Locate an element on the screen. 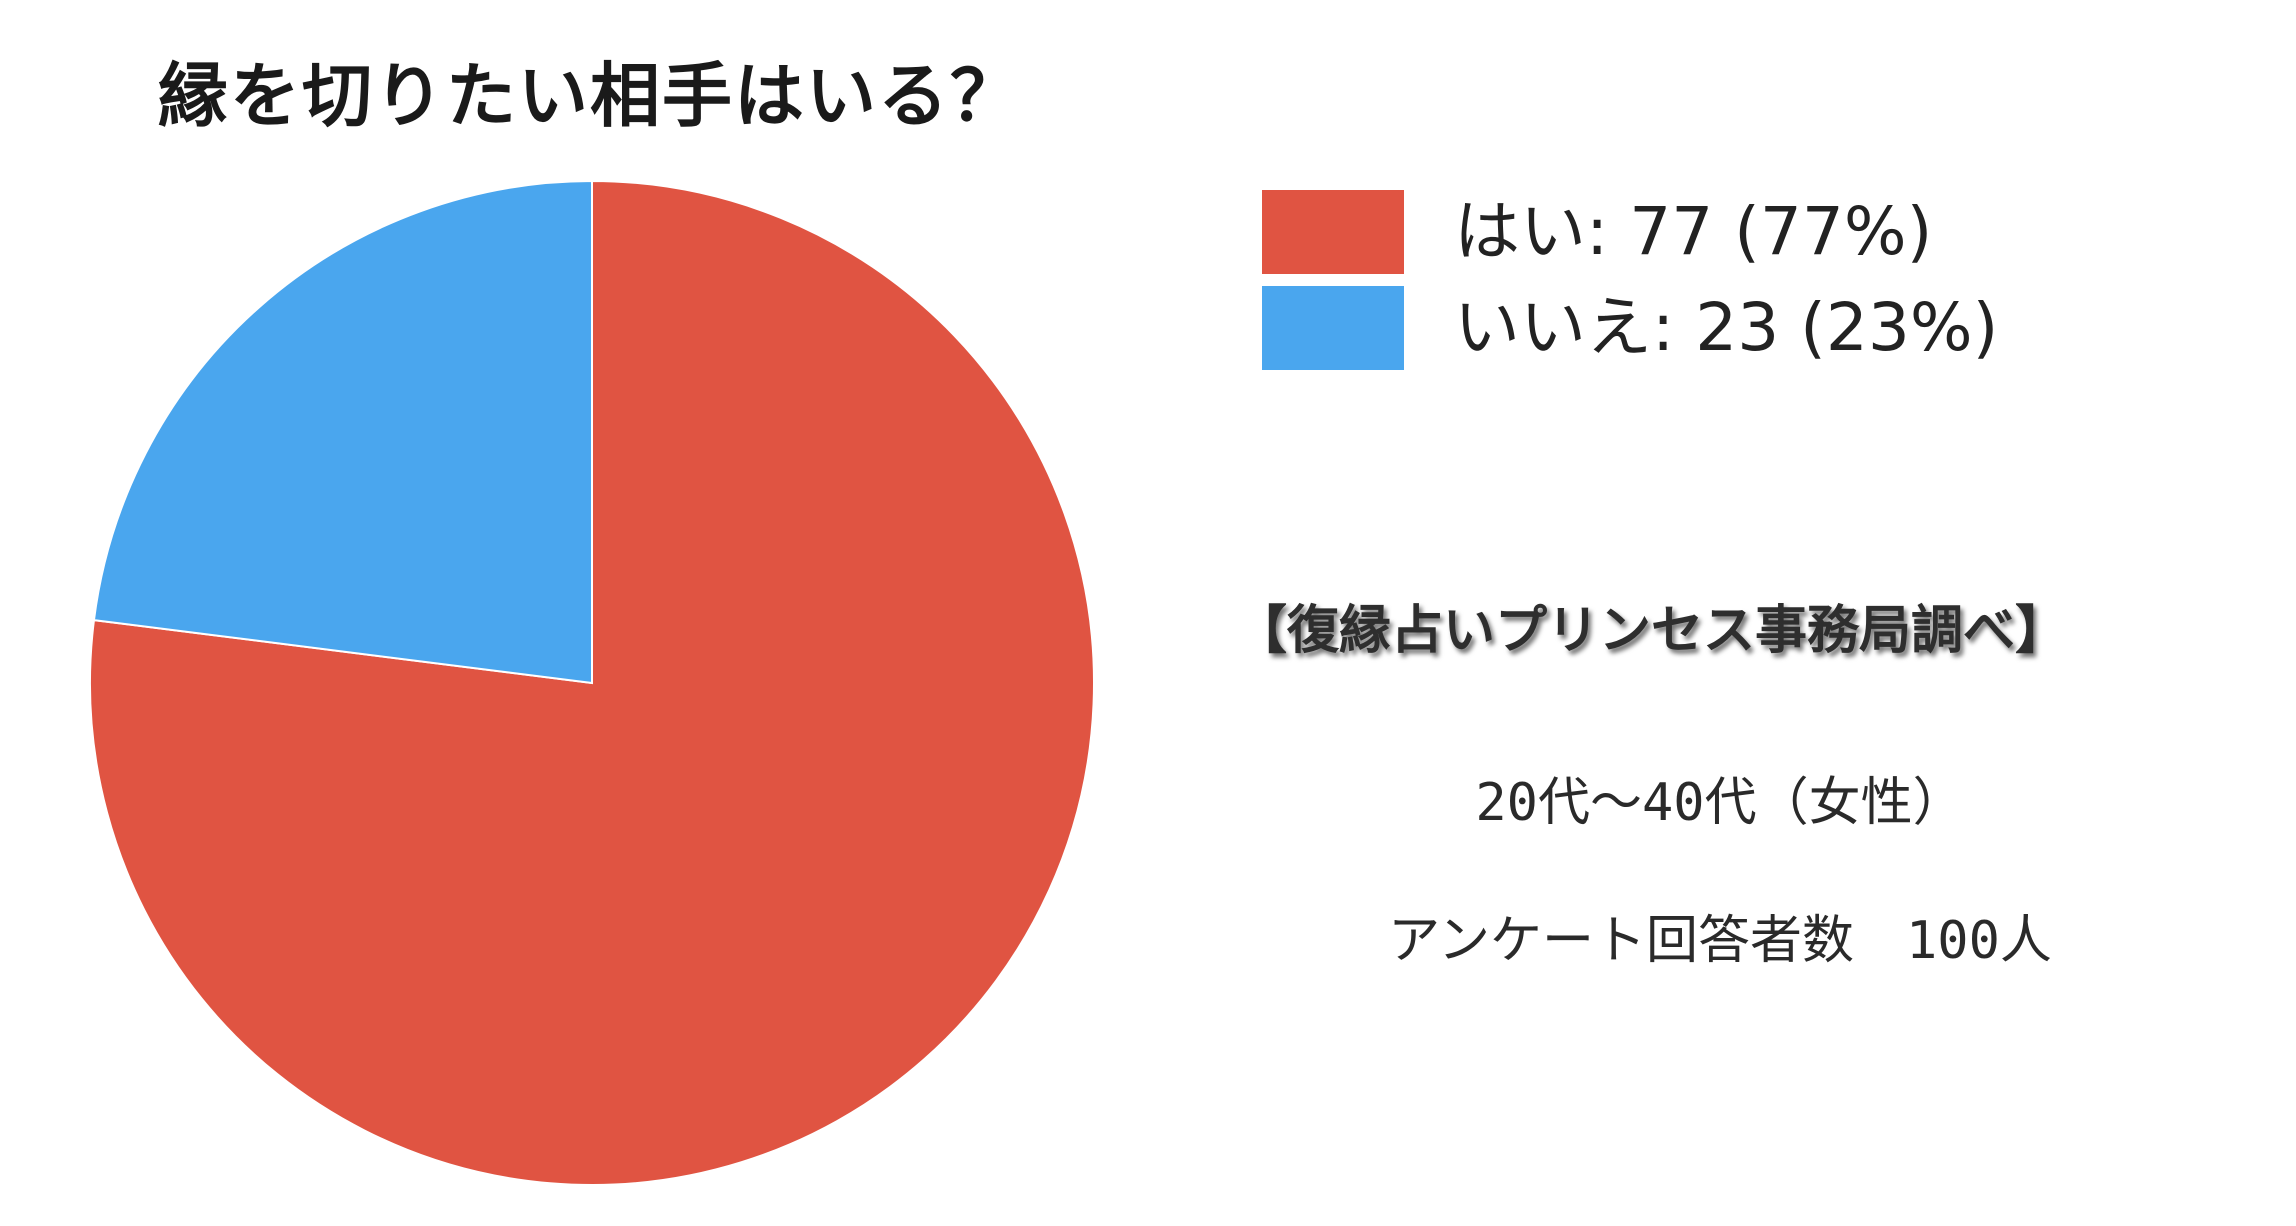 Image resolution: width=2296 pixels, height=1226 pixels. legend-label-yes: はい: 77 (77%) is located at coordinates (1693, 231).